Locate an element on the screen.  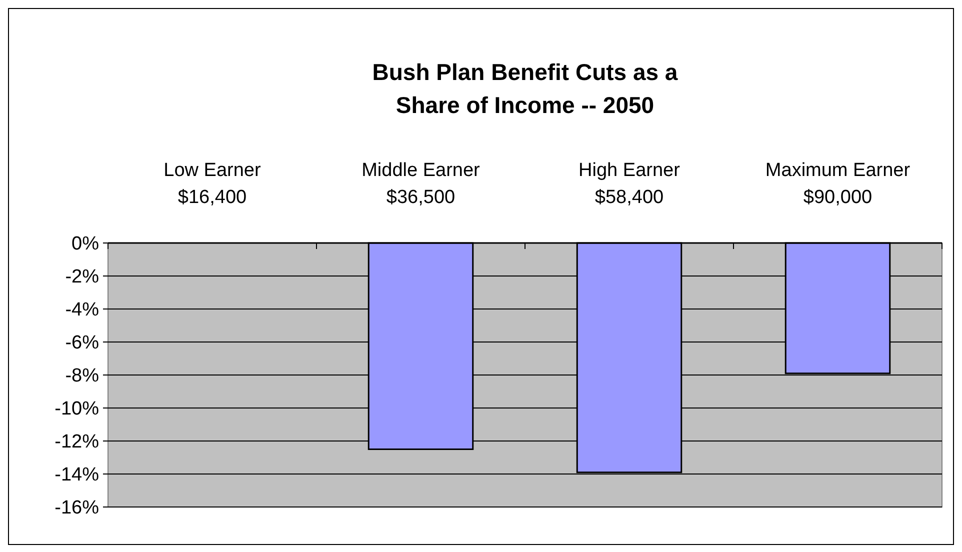
x-tick-label: Middle Earner $36,500 is located at coordinates (421, 184).